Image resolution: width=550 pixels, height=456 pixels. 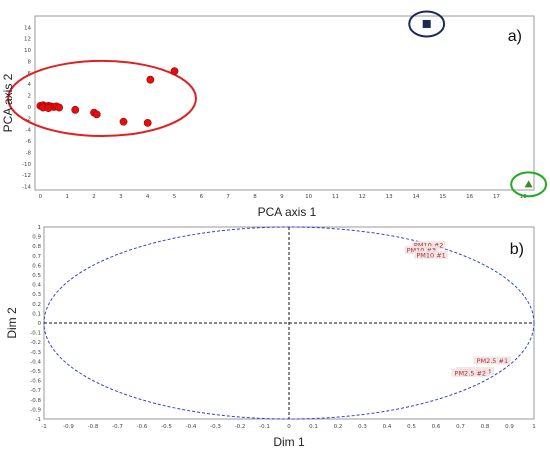 I want to click on panel-a-label: a), so click(x=515, y=36).